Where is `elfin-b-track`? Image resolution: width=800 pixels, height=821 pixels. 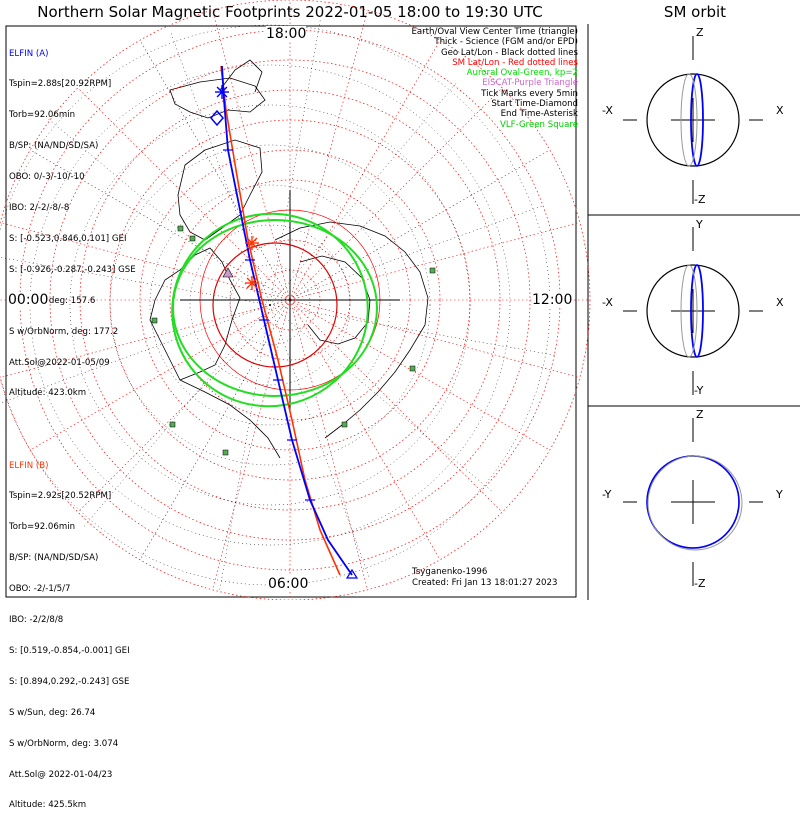 elfin-b-track is located at coordinates (280, 320).